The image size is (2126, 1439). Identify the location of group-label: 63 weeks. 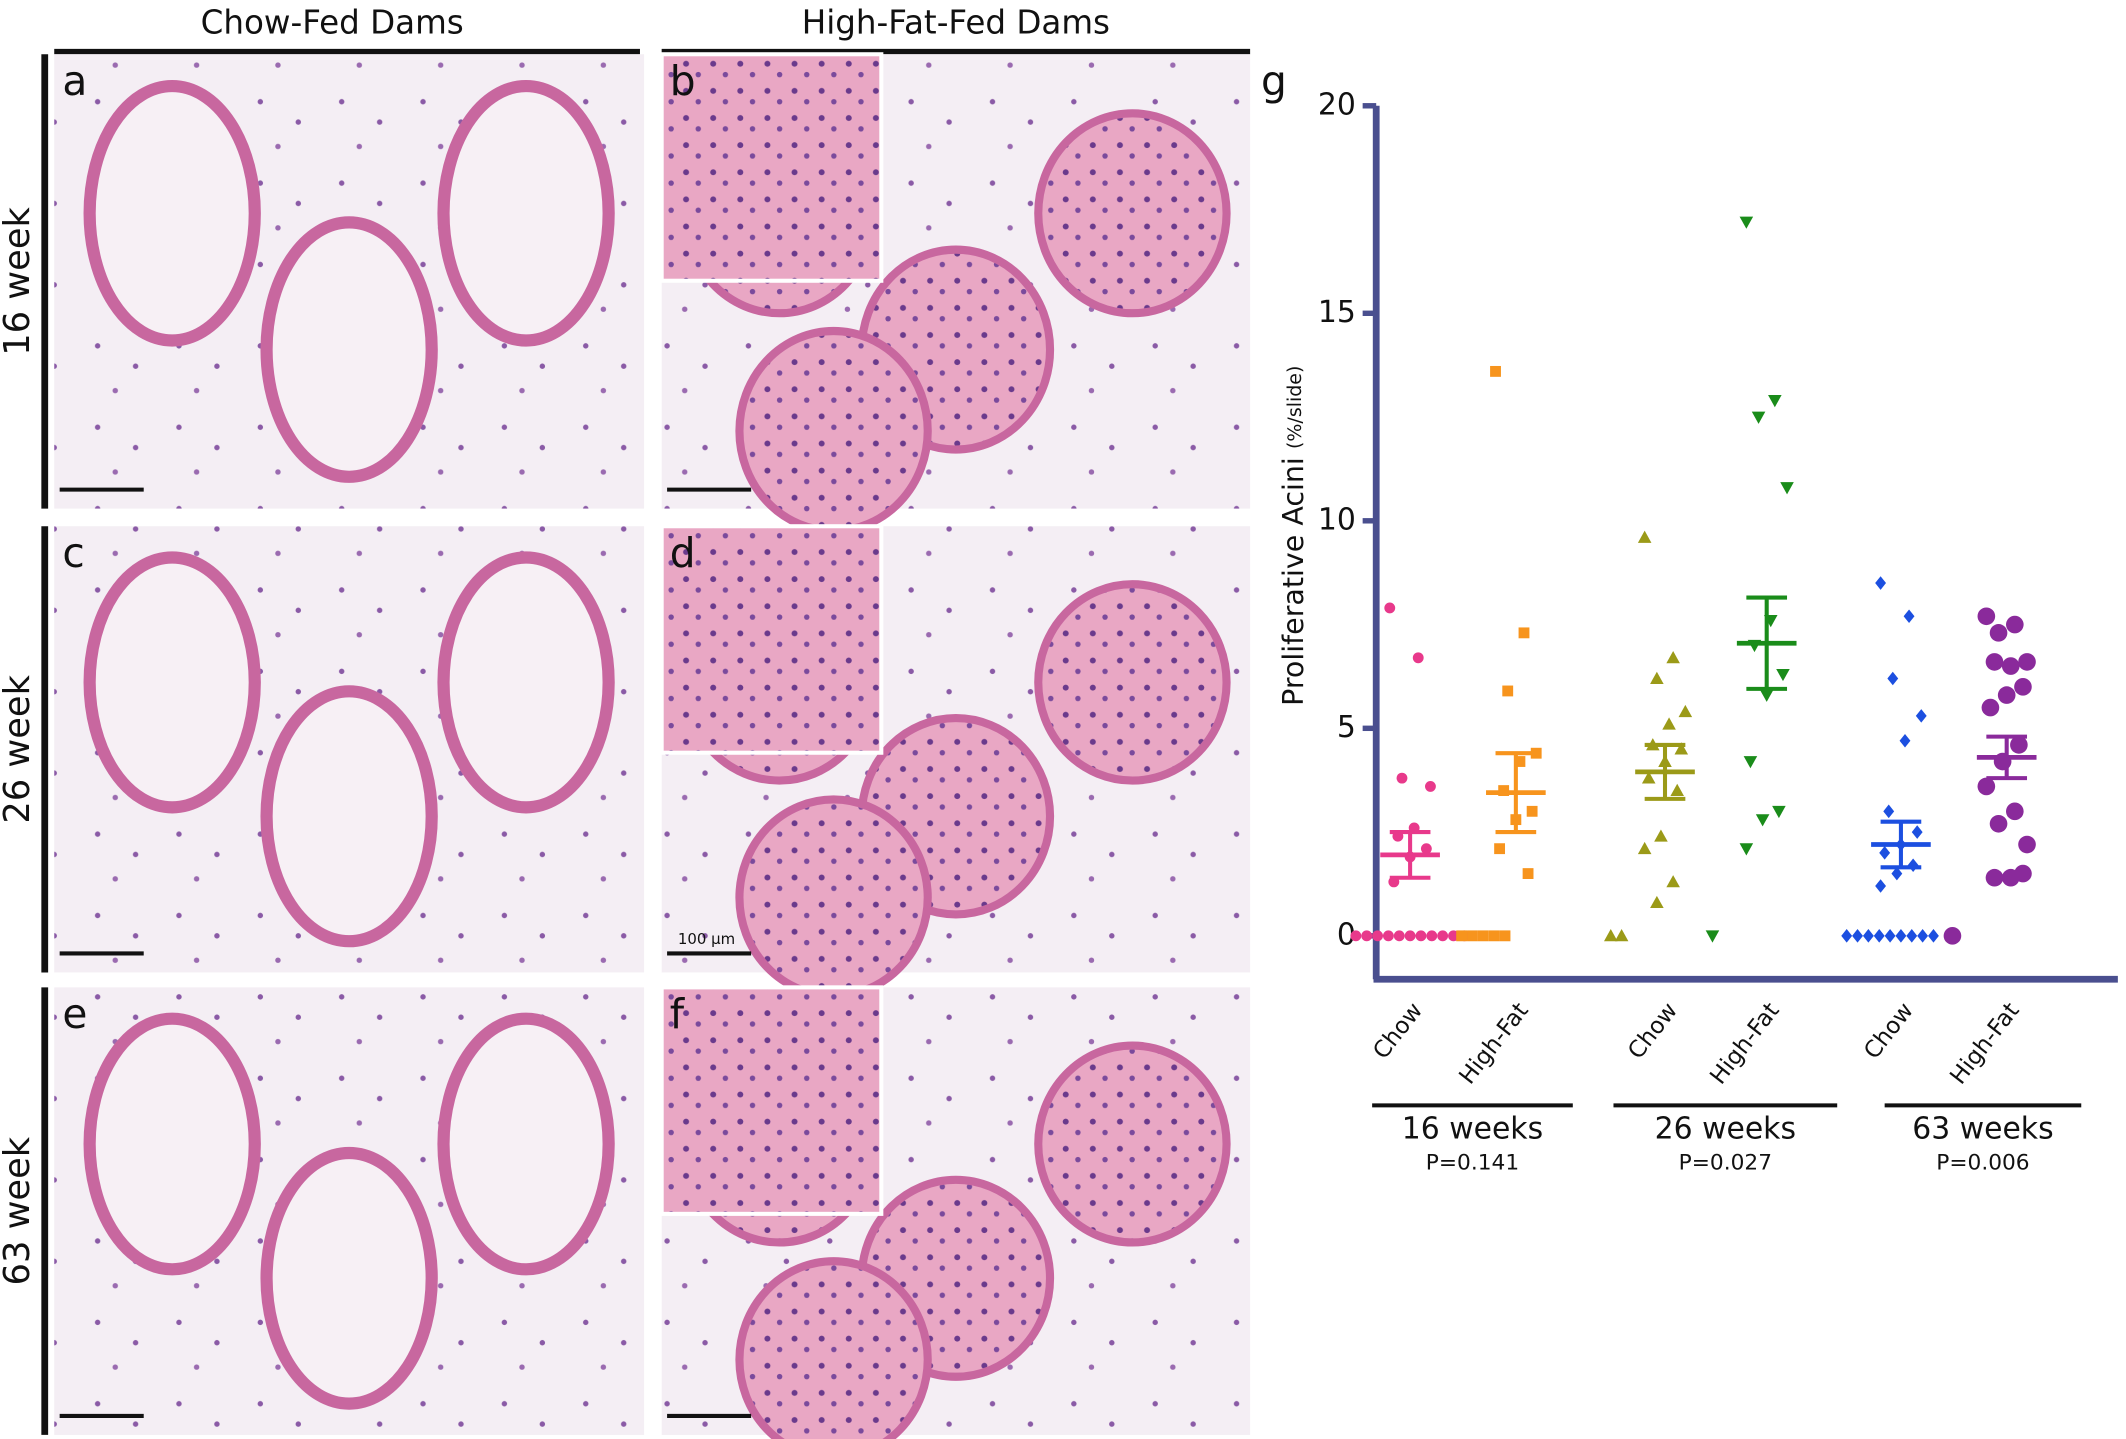
(1982, 1128).